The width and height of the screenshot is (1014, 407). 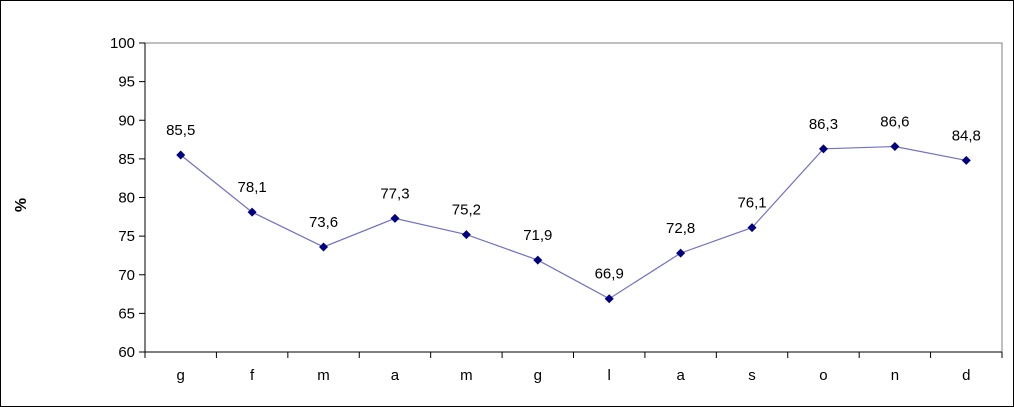 What do you see at coordinates (966, 375) in the screenshot?
I see `x-tick-label: d` at bounding box center [966, 375].